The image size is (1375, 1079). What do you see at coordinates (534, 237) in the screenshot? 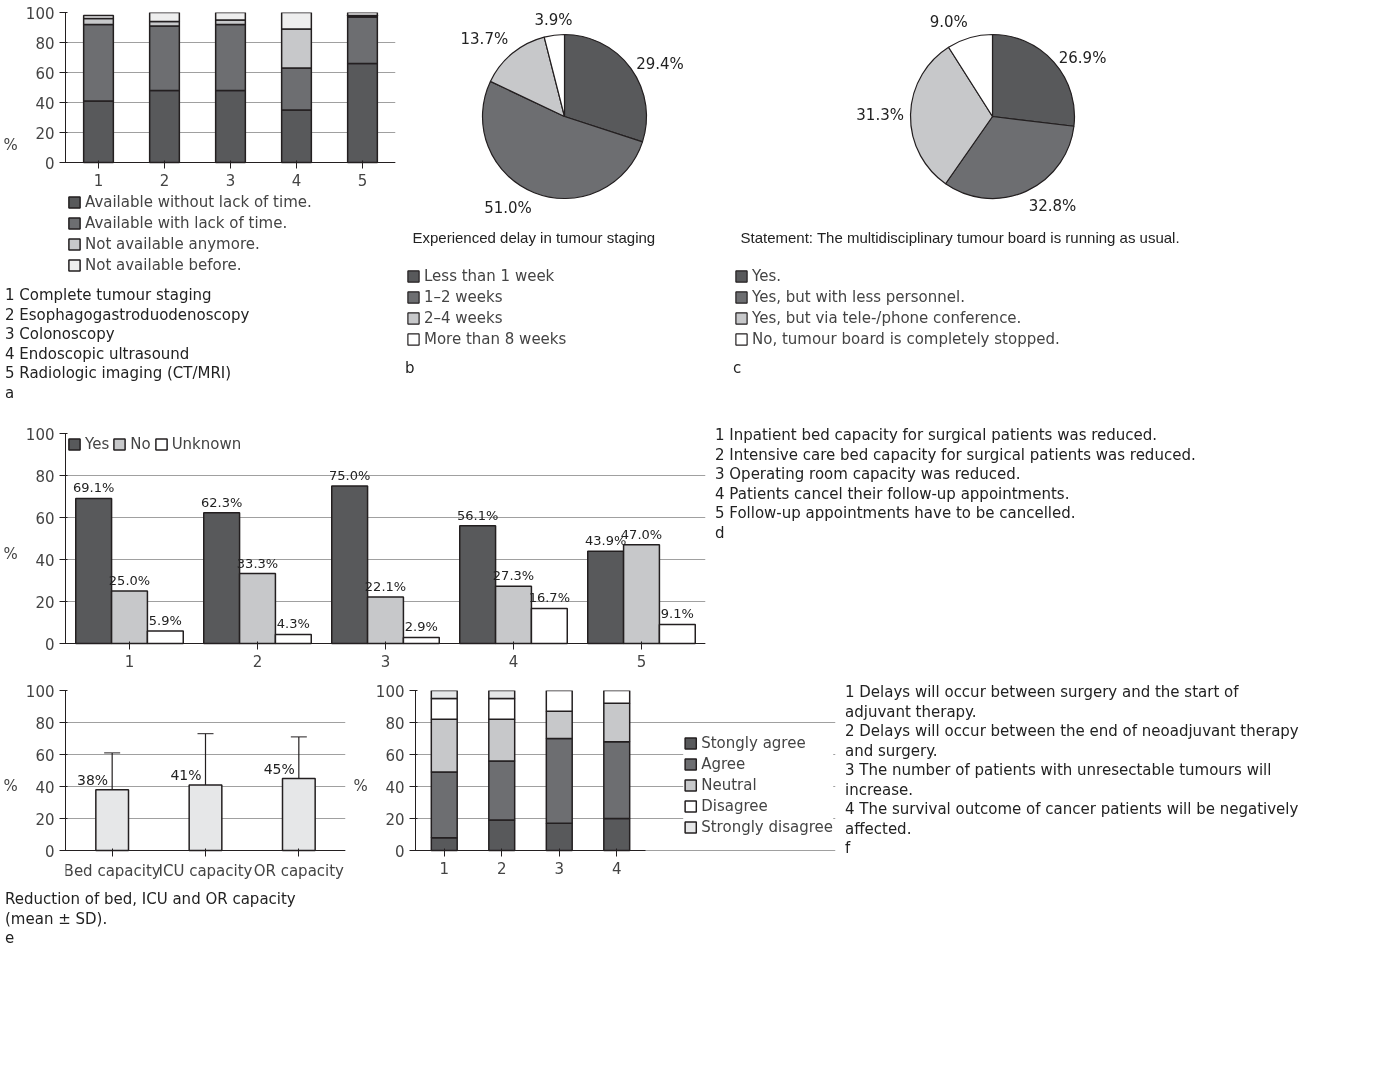
I see `text: Experienced delay in tumour staging` at bounding box center [534, 237].